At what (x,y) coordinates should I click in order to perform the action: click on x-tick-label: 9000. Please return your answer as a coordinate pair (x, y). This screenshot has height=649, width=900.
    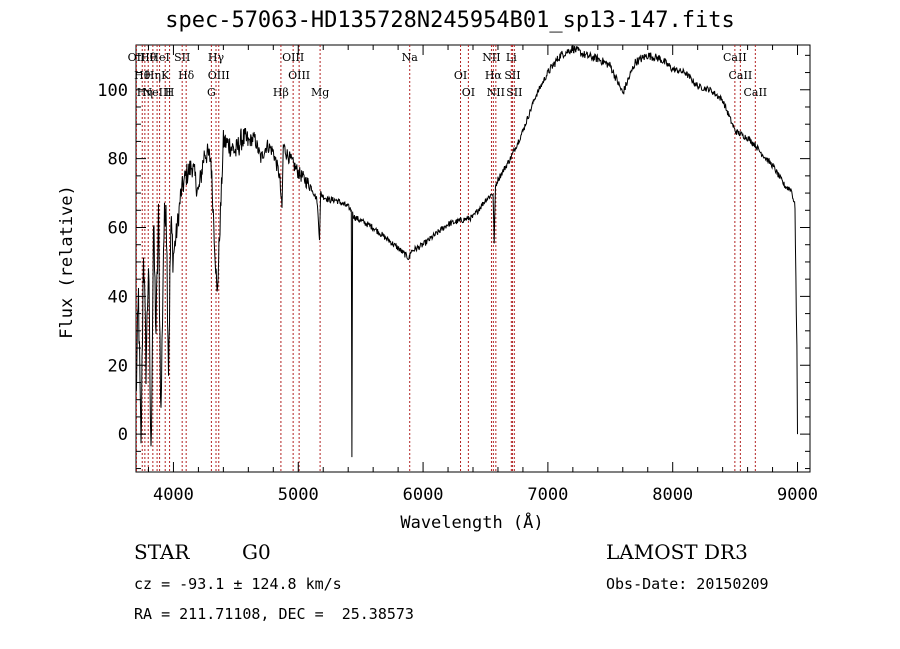
    Looking at the image, I should click on (797, 495).